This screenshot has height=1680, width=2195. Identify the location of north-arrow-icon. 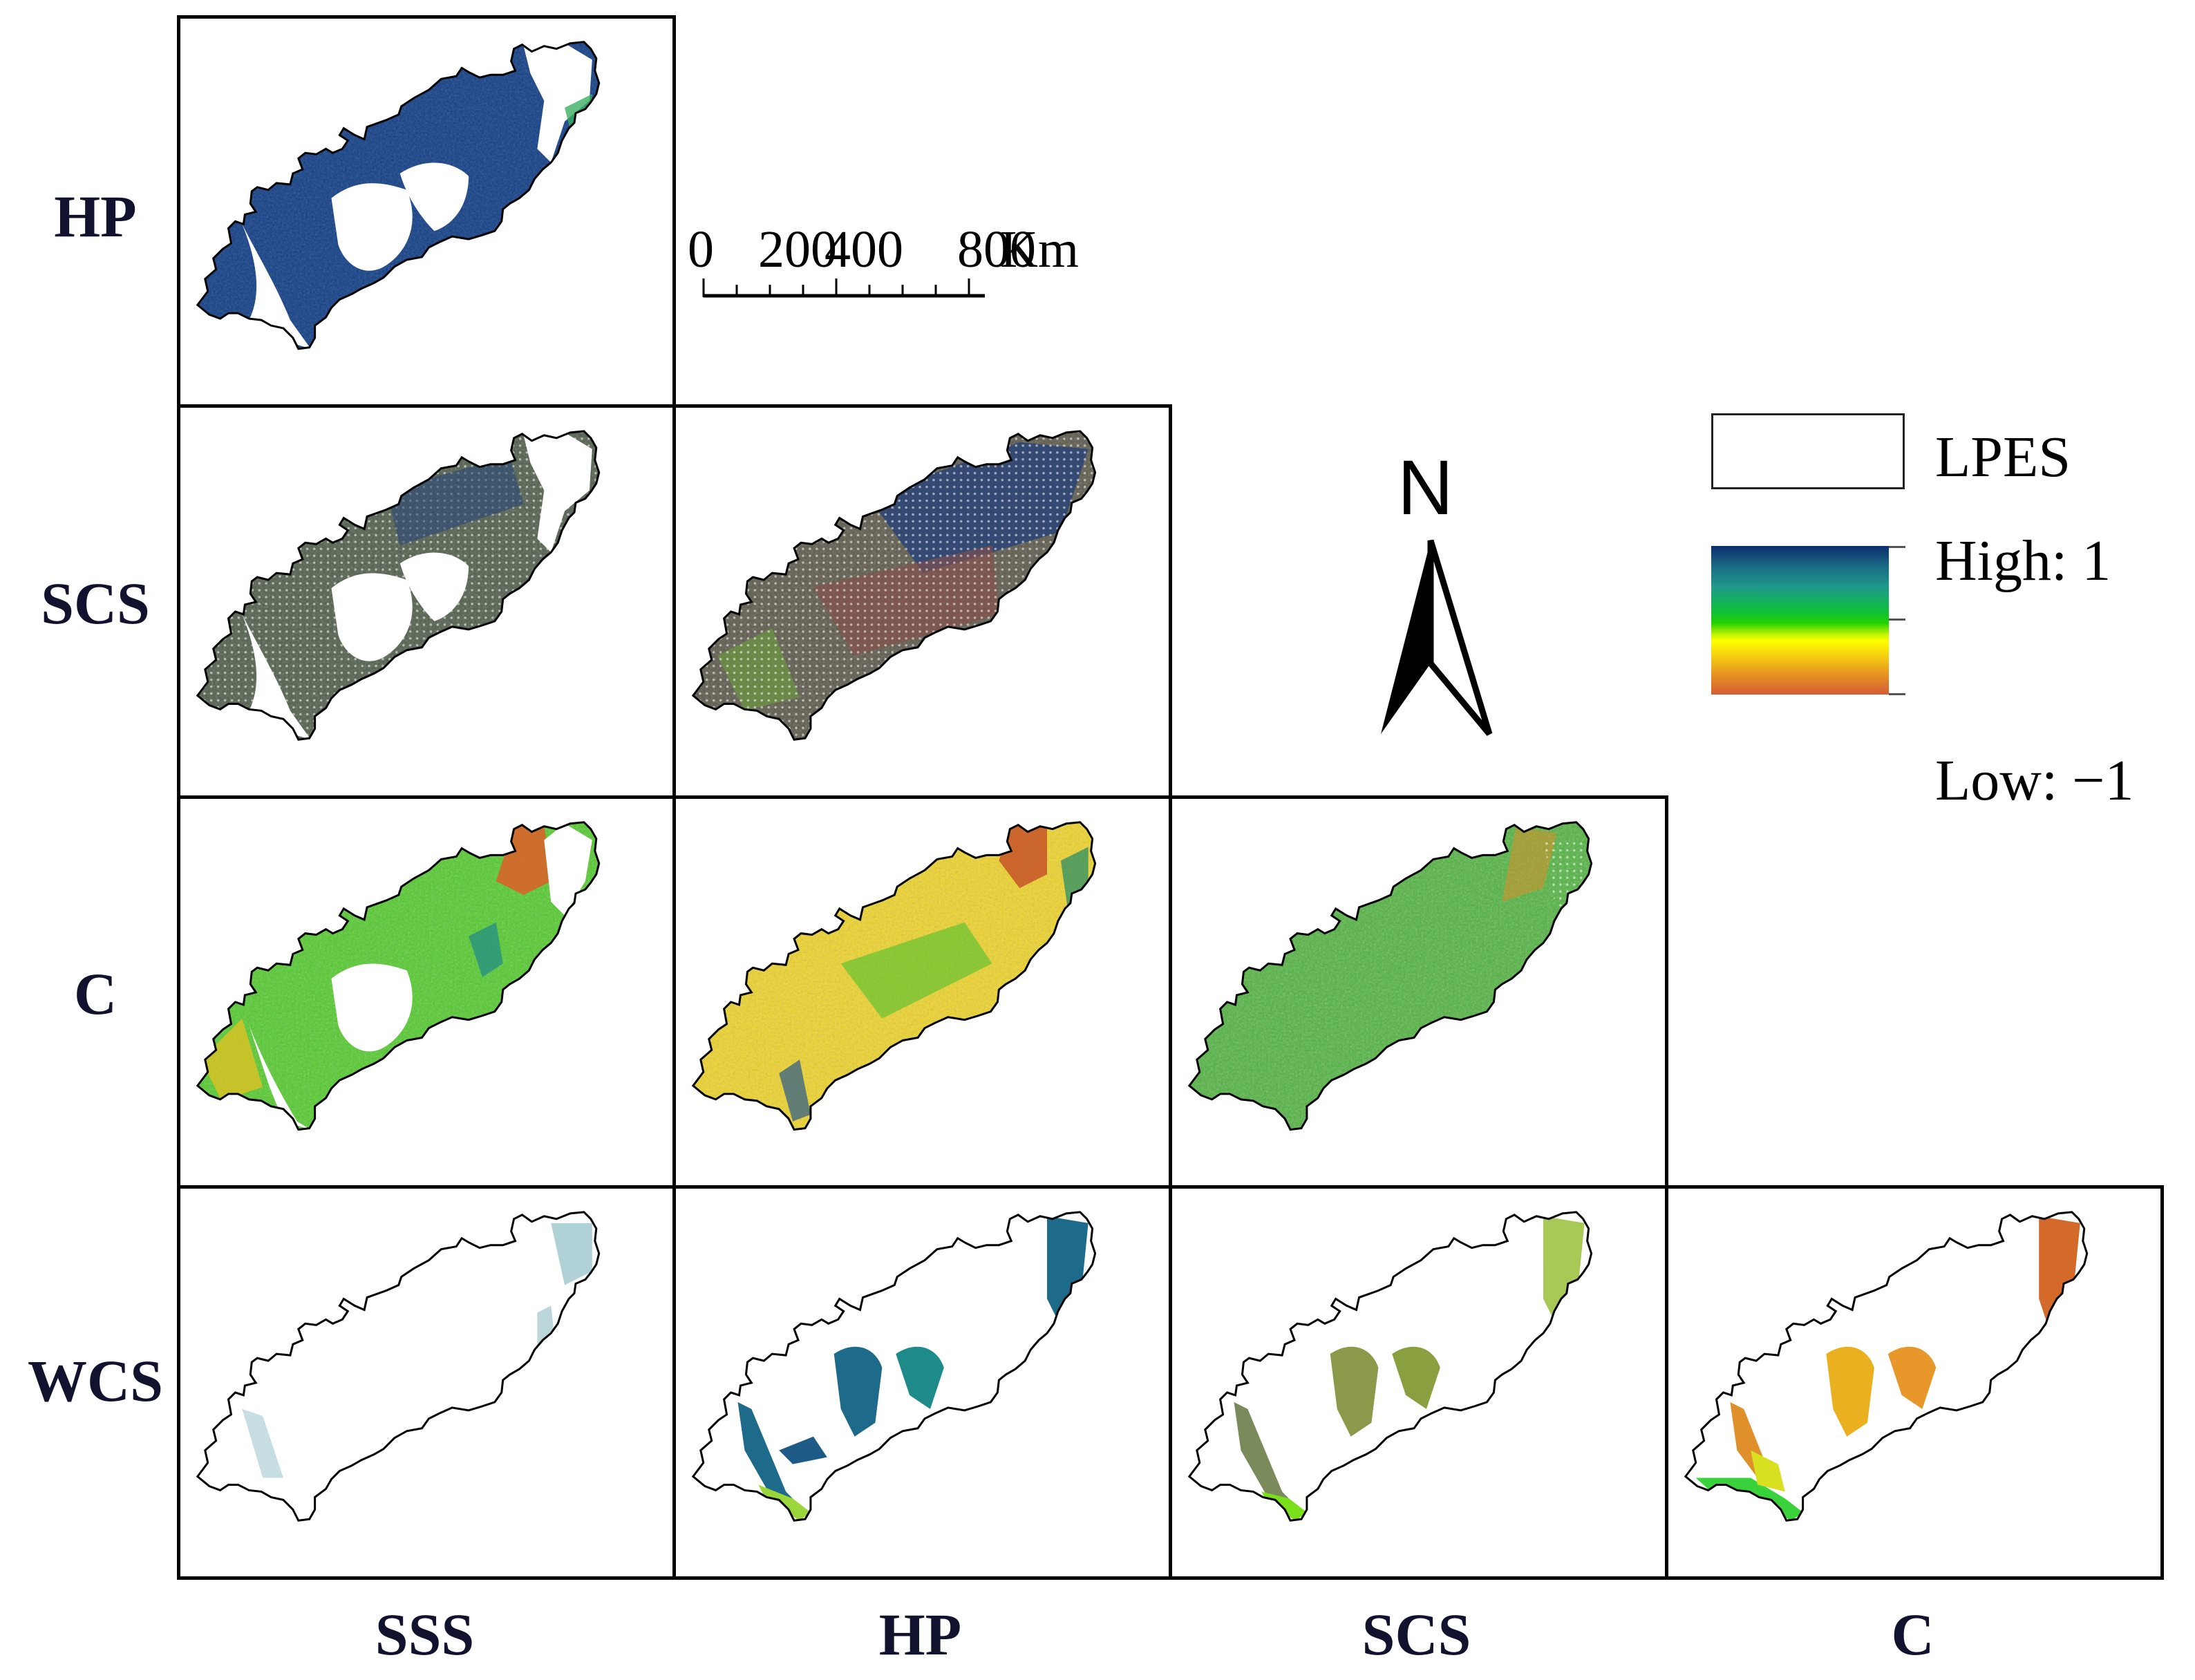
(1437, 637).